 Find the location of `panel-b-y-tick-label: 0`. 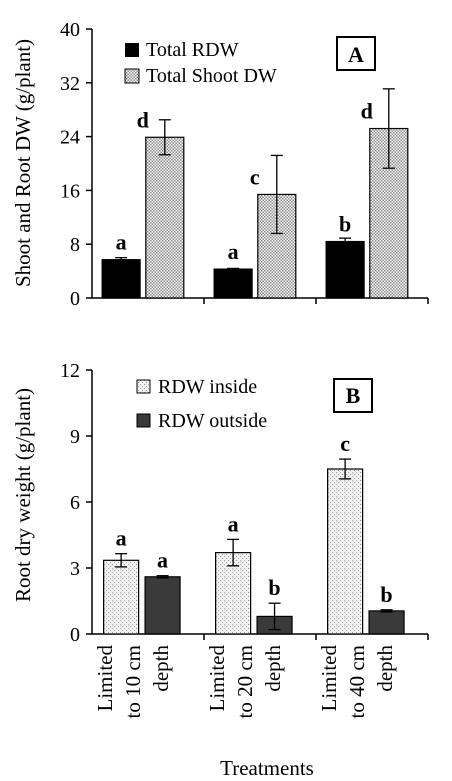

panel-b-y-tick-label: 0 is located at coordinates (75, 635).